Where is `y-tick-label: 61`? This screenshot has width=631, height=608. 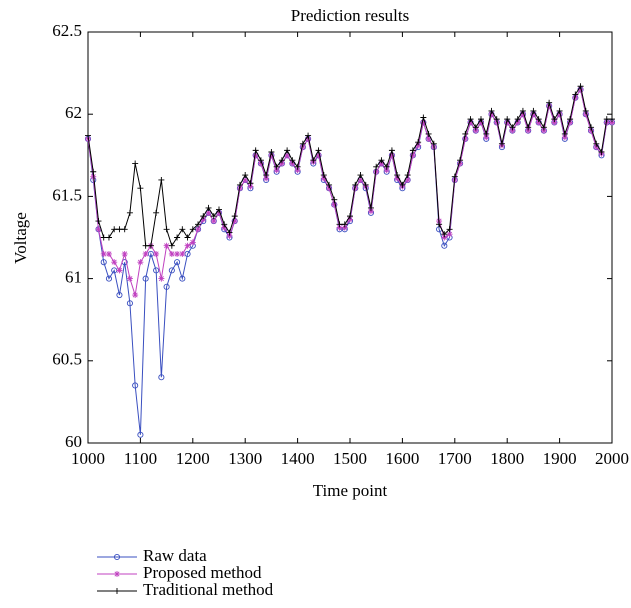 y-tick-label: 61 is located at coordinates (73, 277).